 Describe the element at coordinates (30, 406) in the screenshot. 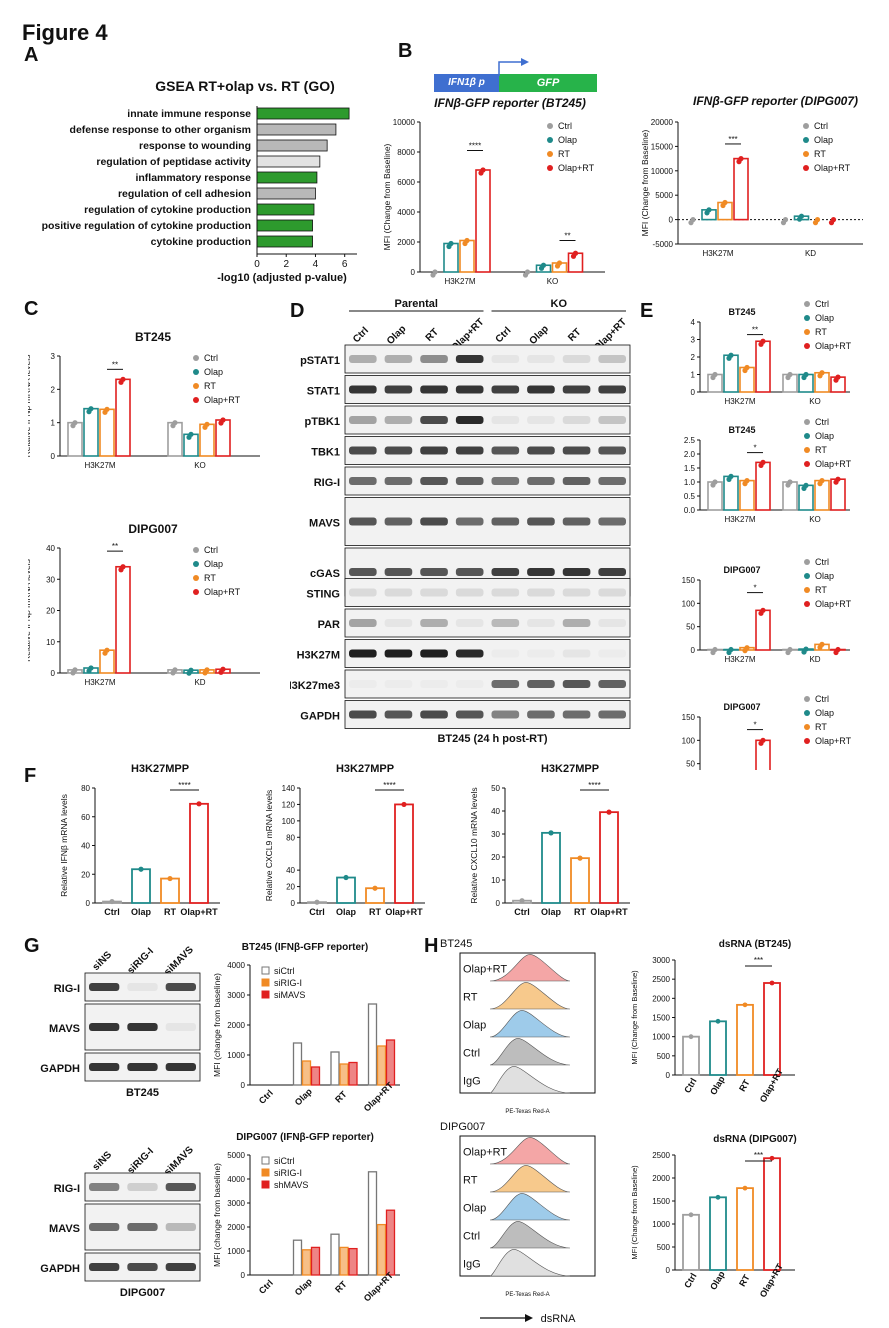

I see `y-axis-label: Relative IFNβ mRNA levels` at that location.